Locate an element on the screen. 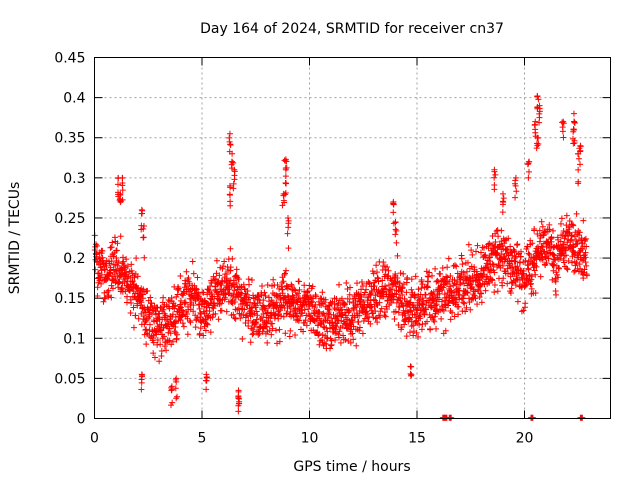 This screenshot has height=480, width=640. x-tick-label: 5 is located at coordinates (202, 439).